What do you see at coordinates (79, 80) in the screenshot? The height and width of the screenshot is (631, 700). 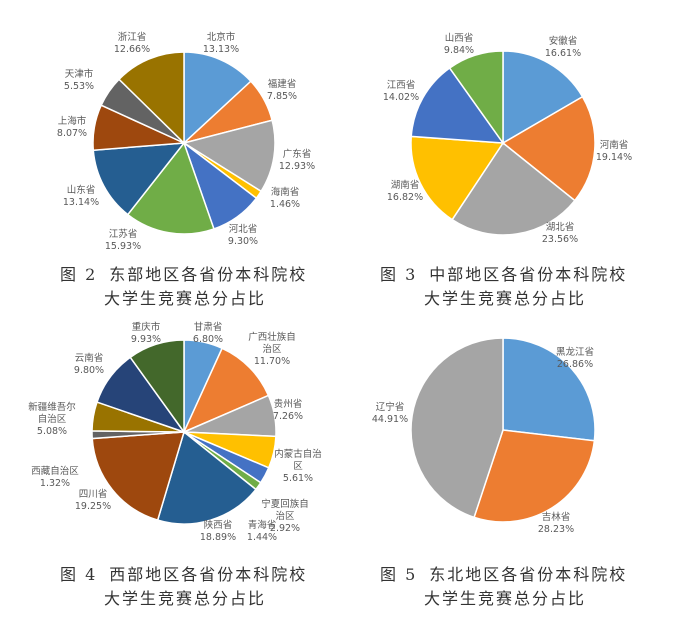 I see `slice-label: 天津市 5.53%` at bounding box center [79, 80].